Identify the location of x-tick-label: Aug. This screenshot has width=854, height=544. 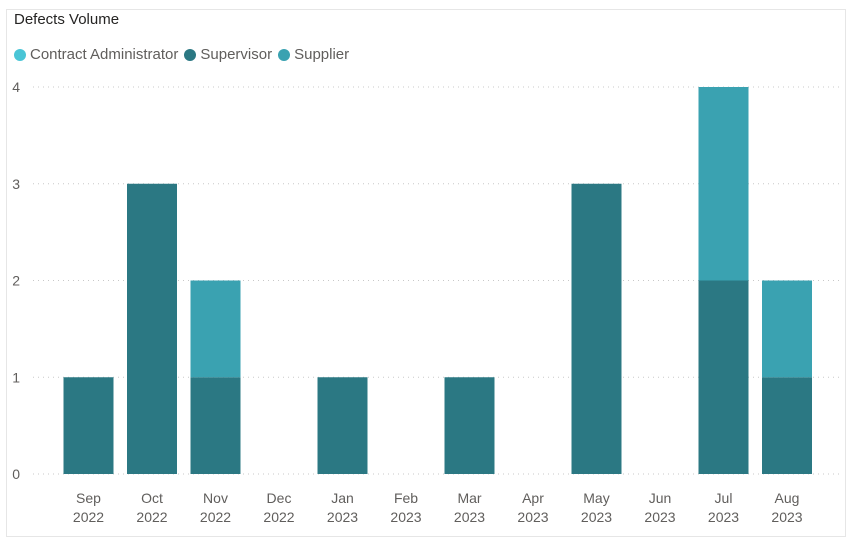
(787, 498).